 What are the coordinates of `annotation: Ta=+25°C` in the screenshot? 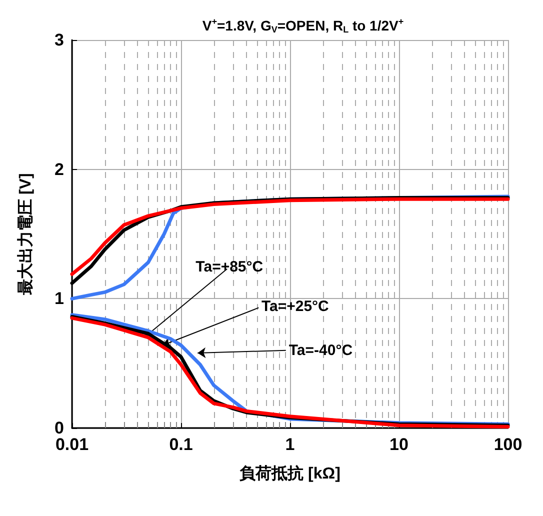 It's located at (295, 307).